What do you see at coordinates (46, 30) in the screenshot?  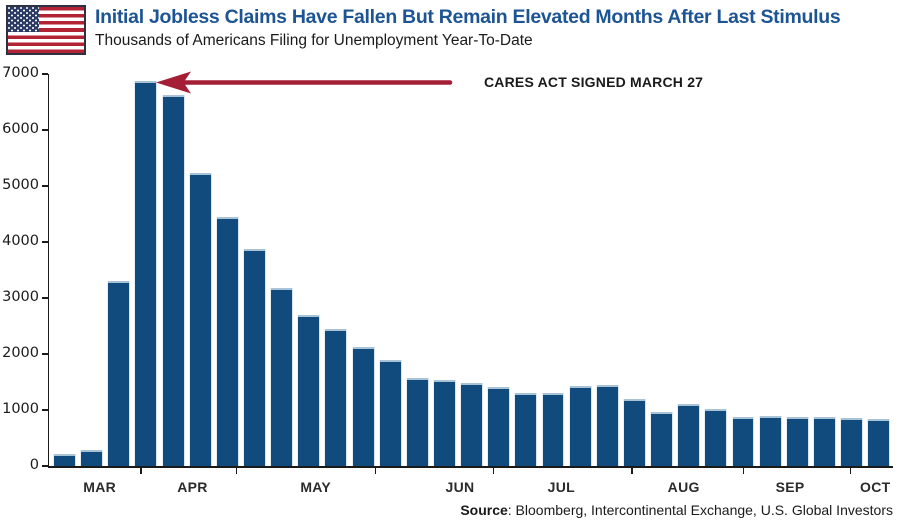 I see `us-flag-icon` at bounding box center [46, 30].